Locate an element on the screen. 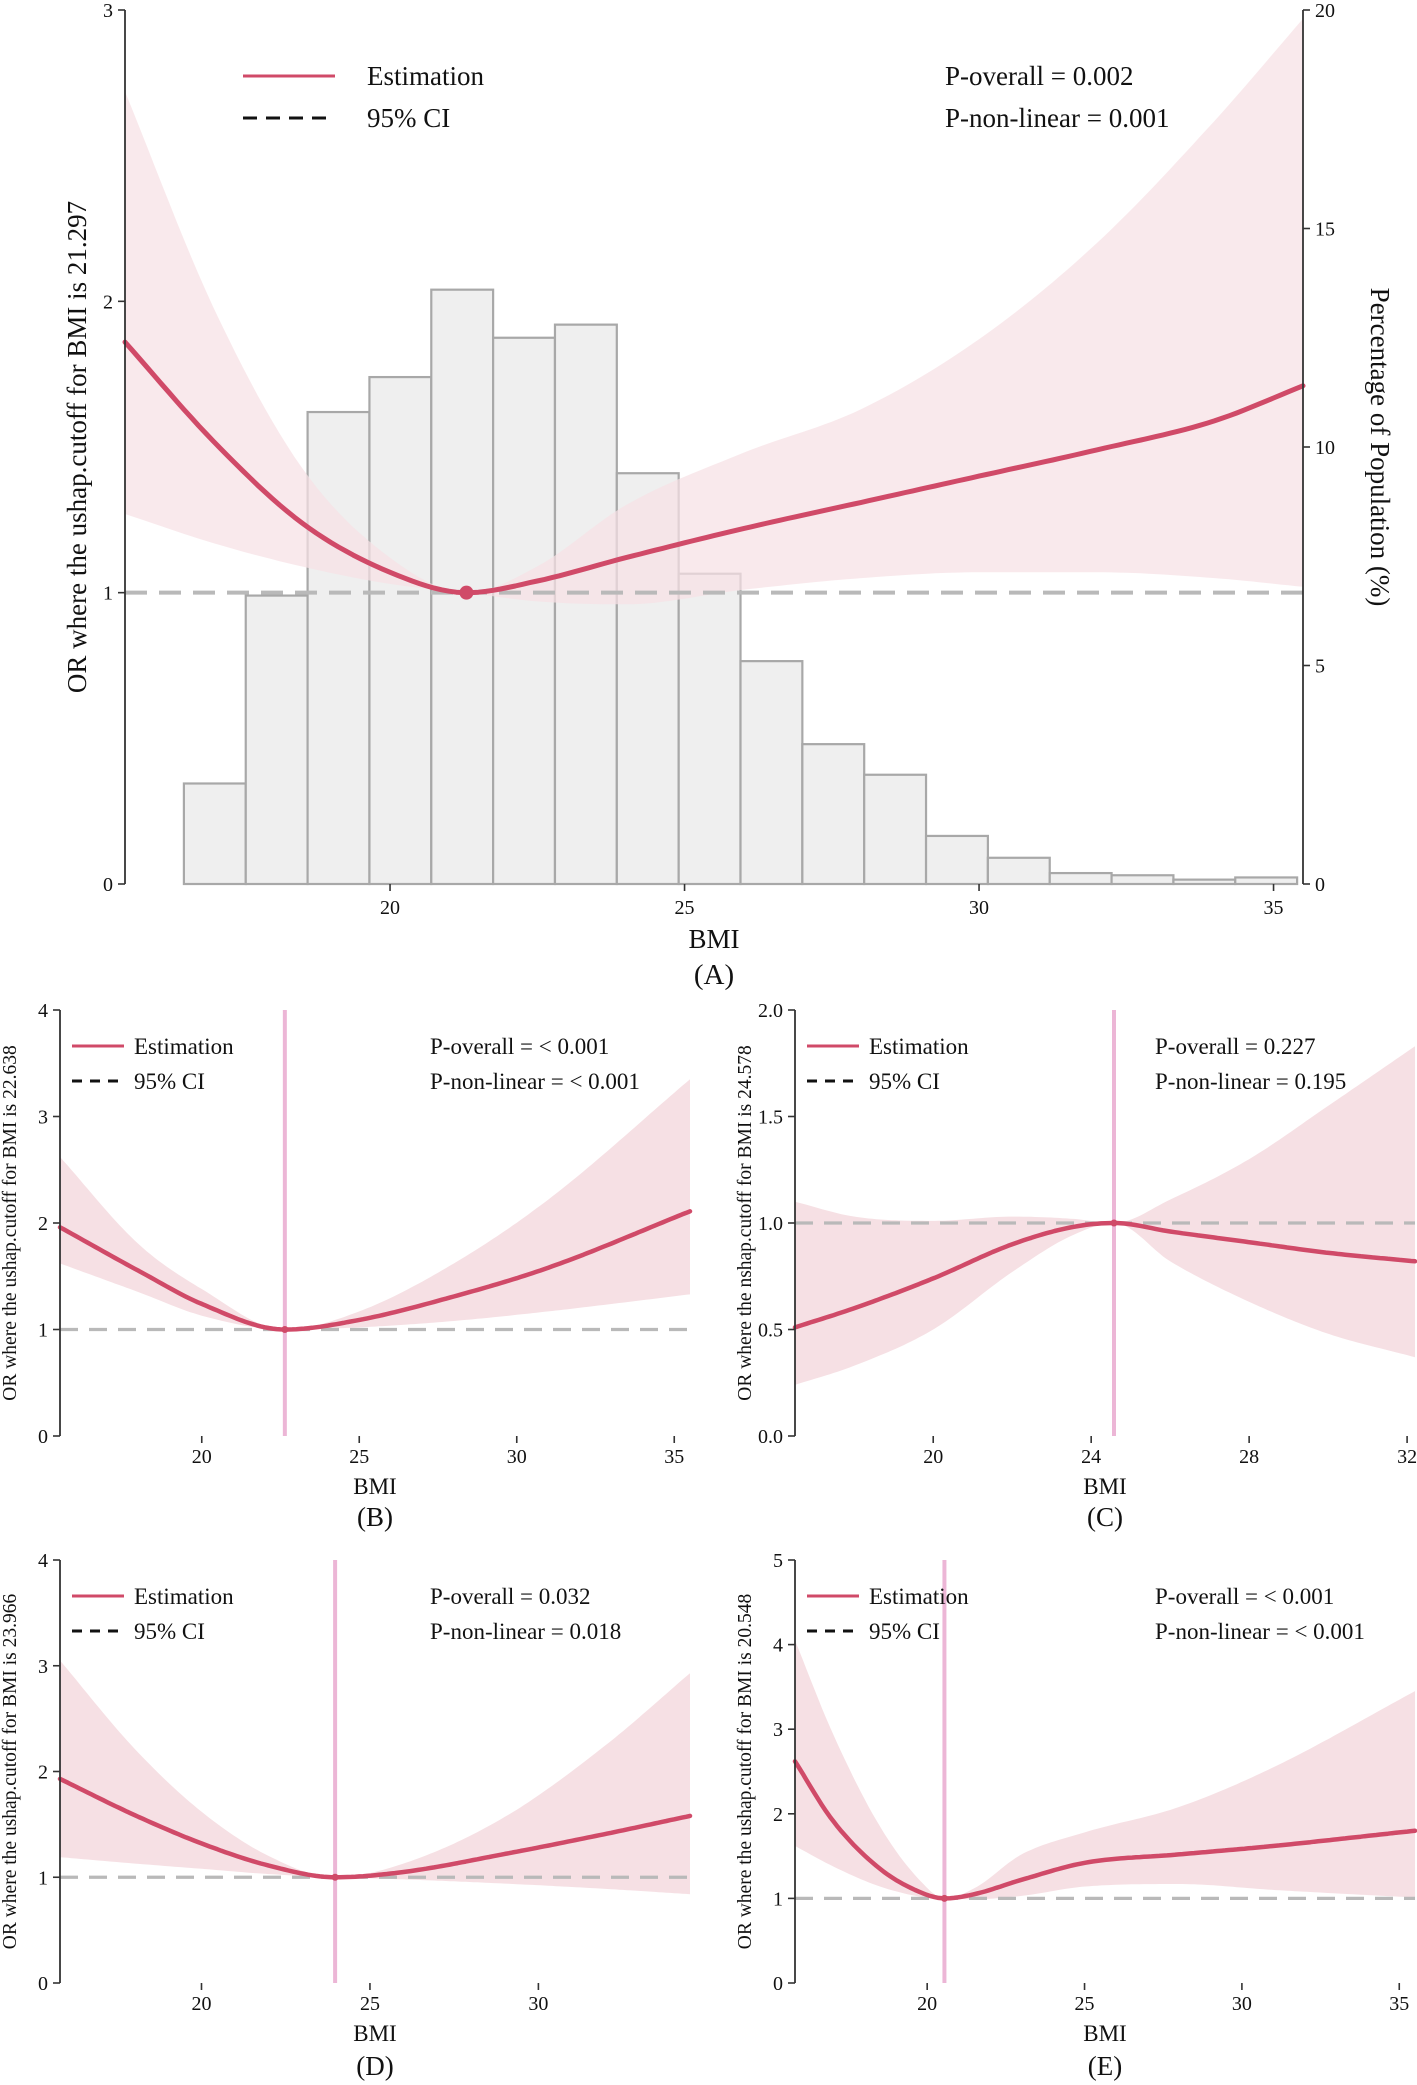 The height and width of the screenshot is (2085, 1417). y2-tick-label: 10 is located at coordinates (1325, 448).